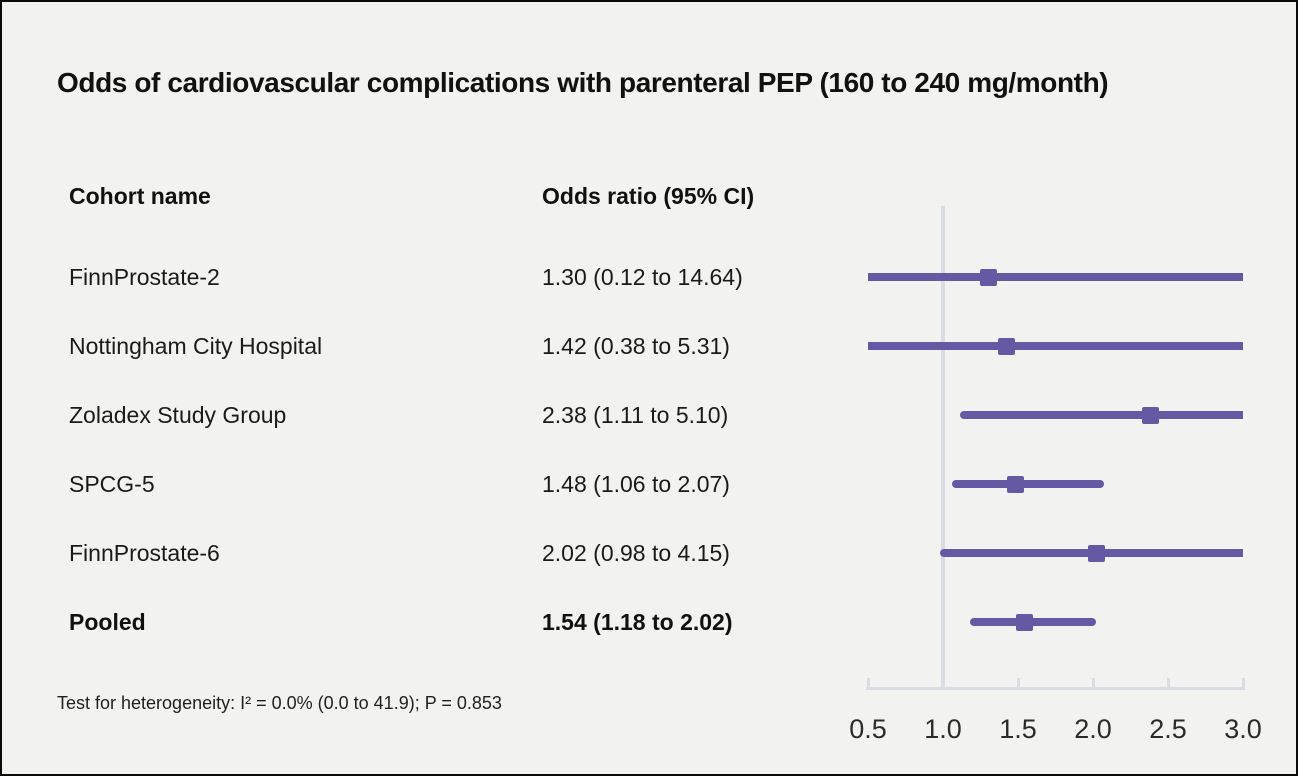 The image size is (1298, 776). I want to click on cohort-name: Zoladex Study Group, so click(178, 415).